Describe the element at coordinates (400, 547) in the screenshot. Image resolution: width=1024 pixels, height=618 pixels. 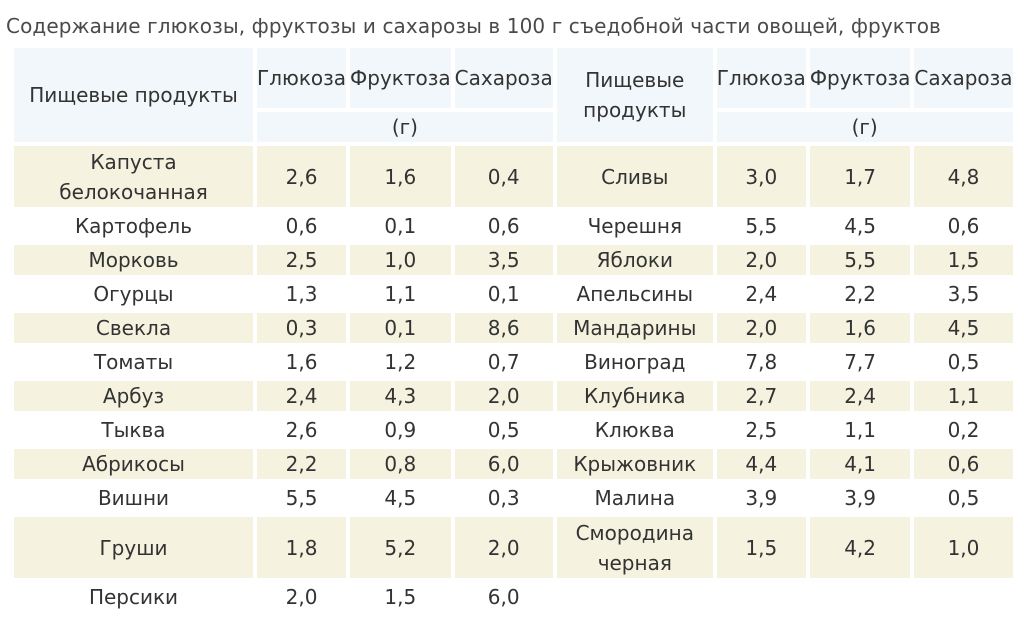
I see `fructose-value: 5,2` at that location.